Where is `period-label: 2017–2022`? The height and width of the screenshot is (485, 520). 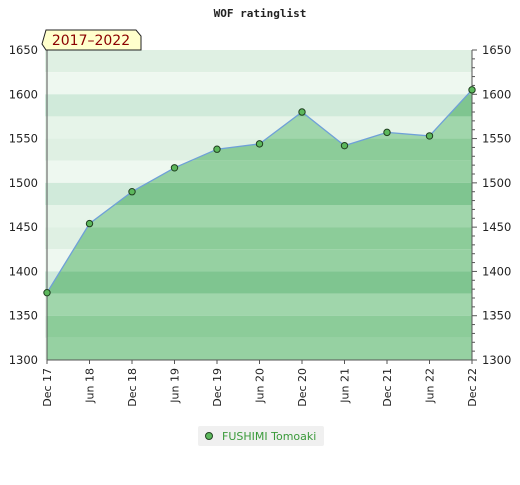
period-label: 2017–2022 is located at coordinates (91, 41).